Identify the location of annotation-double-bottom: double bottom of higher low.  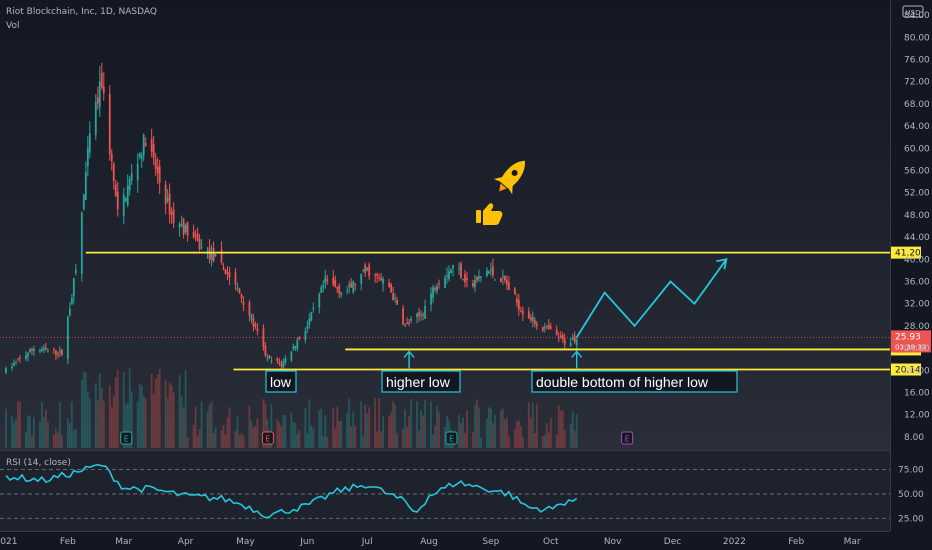
(634, 381).